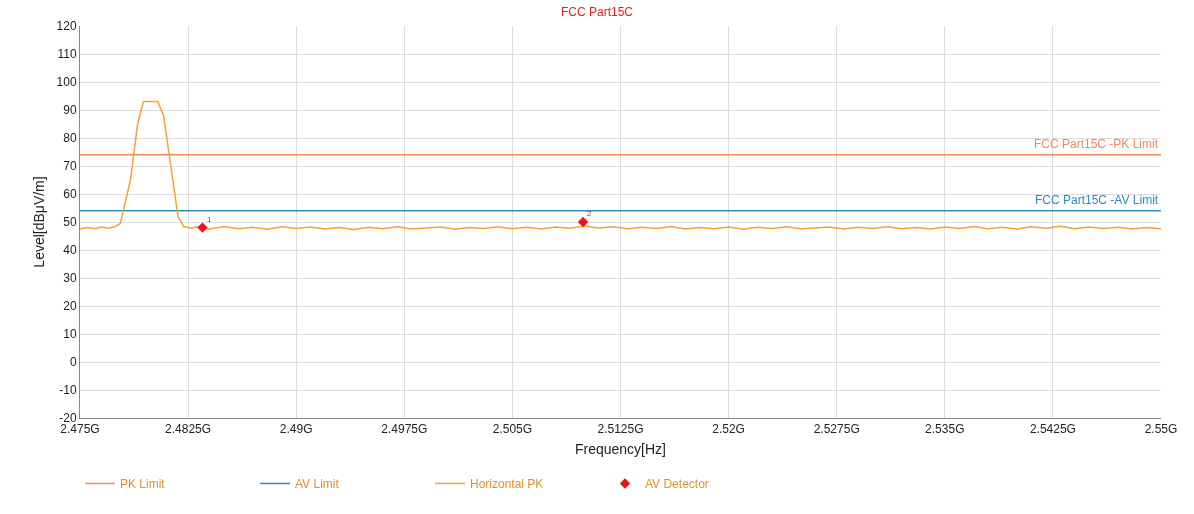 This screenshot has height=514, width=1194. I want to click on x-tick-label: 2.535G, so click(945, 429).